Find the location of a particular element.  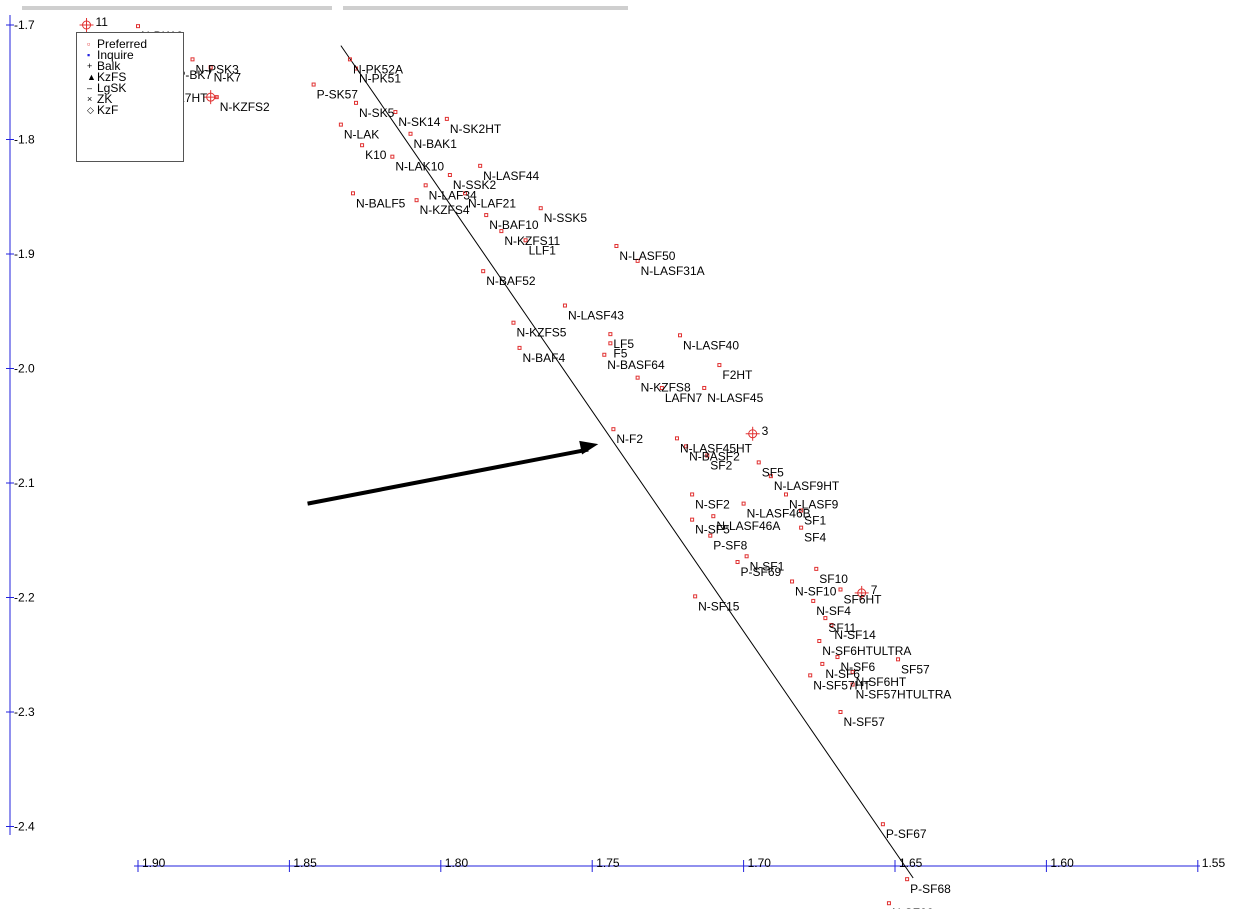

arrow-shaft is located at coordinates (448, 476).